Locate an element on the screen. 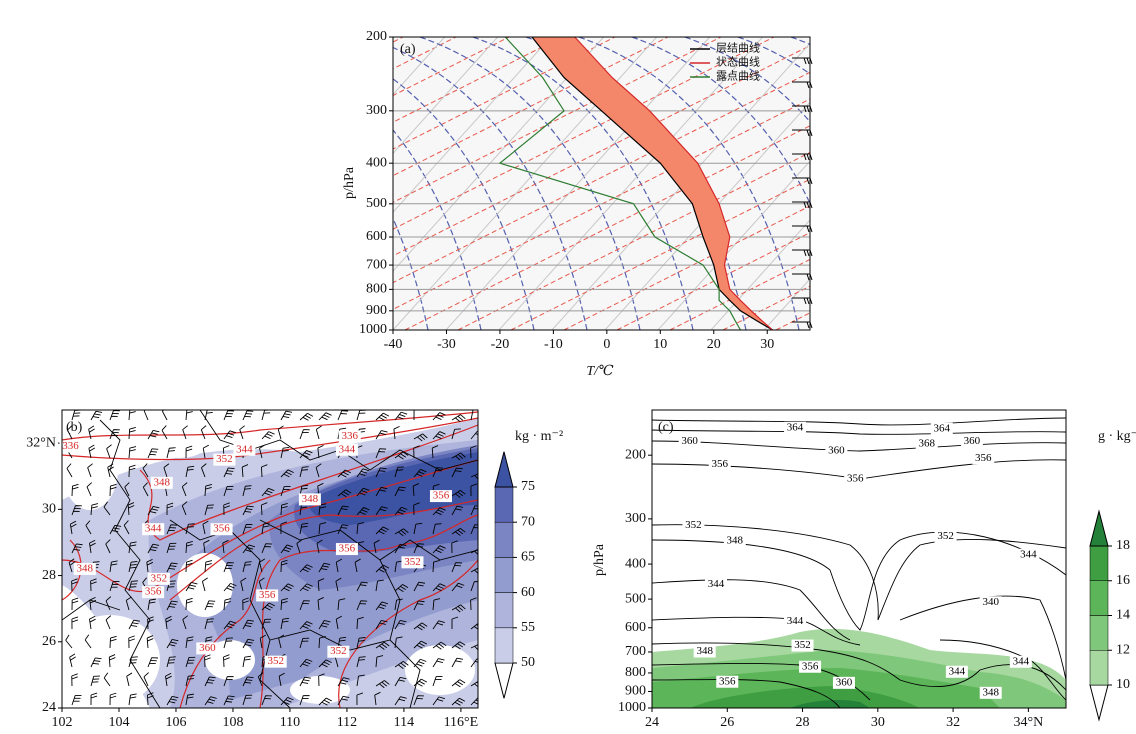 This screenshot has height=734, width=1136. cross-section-background is located at coordinates (859, 562).